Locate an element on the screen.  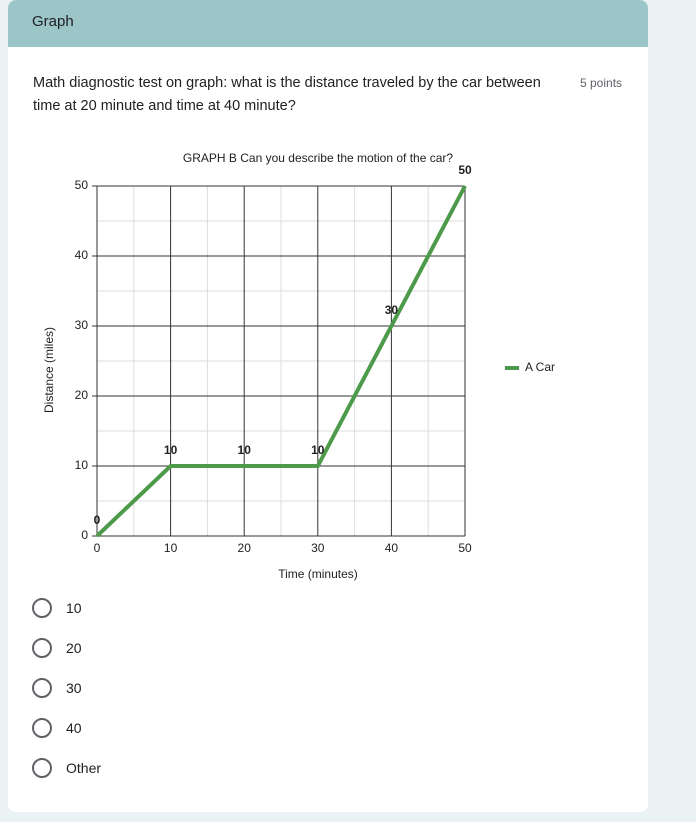
option-label: 30 is located at coordinates (74, 688).